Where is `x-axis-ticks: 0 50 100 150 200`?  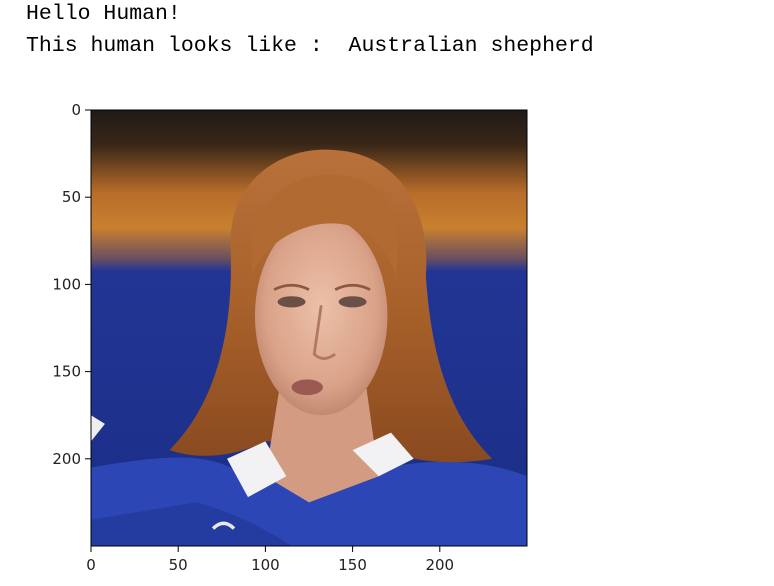
x-axis-ticks: 0 50 100 150 200 is located at coordinates (270, 560).